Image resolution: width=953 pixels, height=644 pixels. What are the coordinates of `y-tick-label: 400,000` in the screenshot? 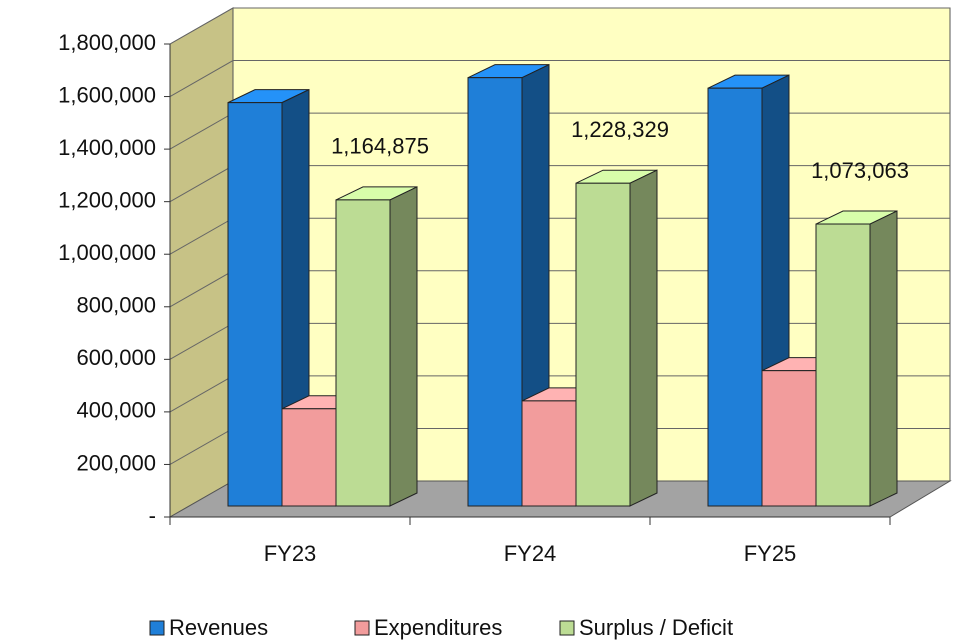 It's located at (116, 410).